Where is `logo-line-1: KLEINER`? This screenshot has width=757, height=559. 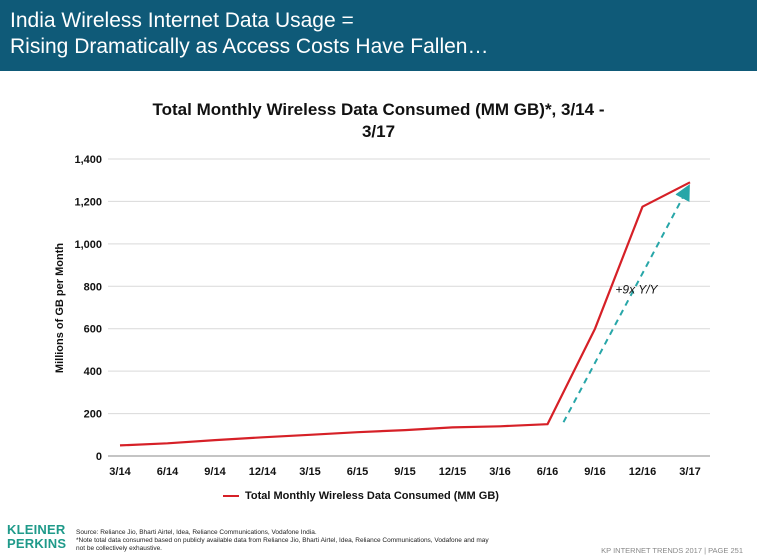
logo-line-1: KLEINER is located at coordinates (36, 529).